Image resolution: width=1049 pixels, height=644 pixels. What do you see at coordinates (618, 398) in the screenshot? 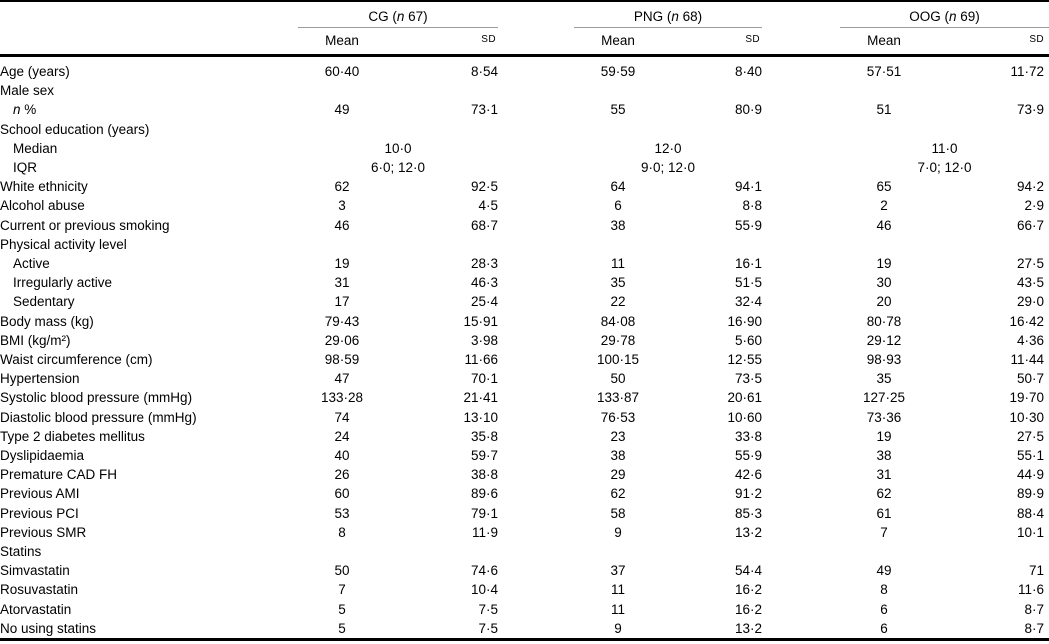
I see `mean-value: 133·87` at bounding box center [618, 398].